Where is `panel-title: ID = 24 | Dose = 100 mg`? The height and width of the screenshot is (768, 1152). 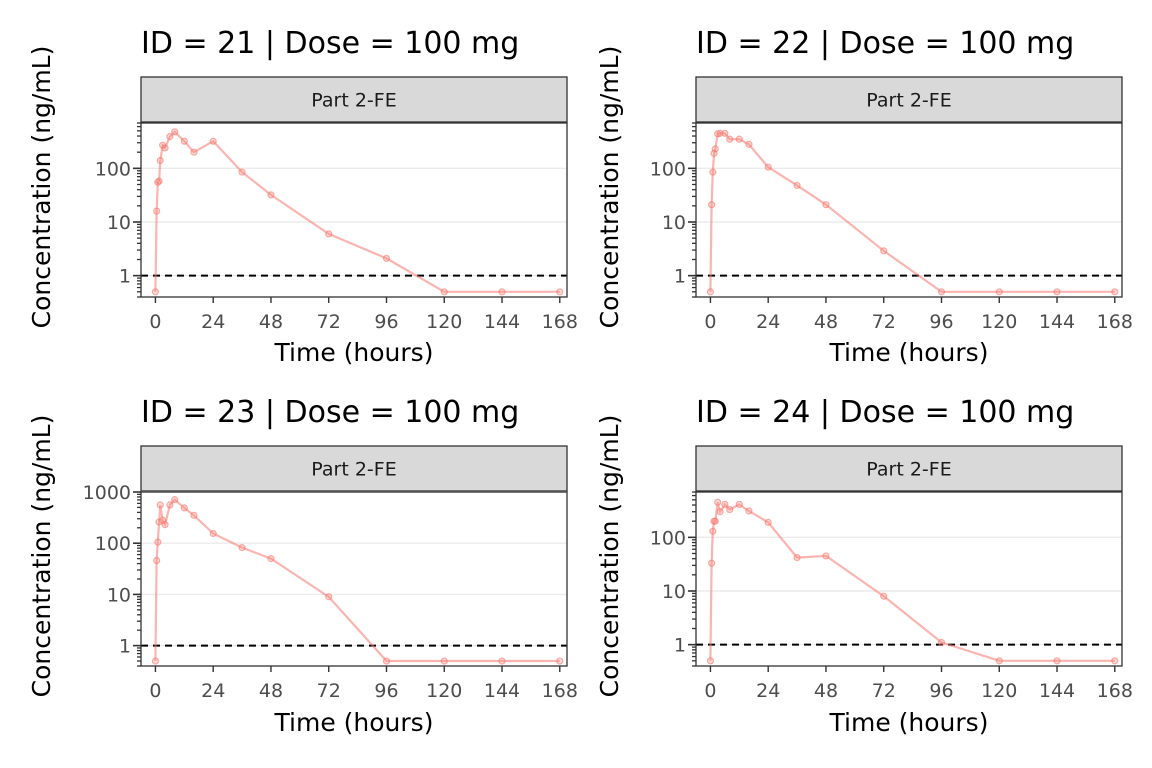 panel-title: ID = 24 | Dose = 100 mg is located at coordinates (885, 412).